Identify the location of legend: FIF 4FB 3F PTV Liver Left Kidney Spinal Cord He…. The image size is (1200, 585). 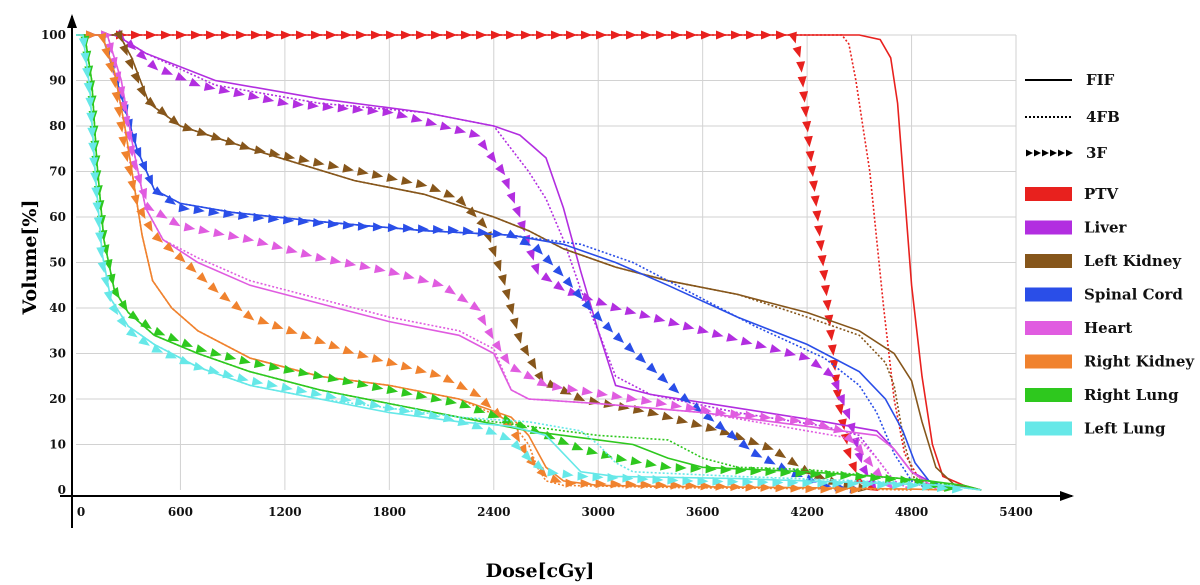
(1110, 254).